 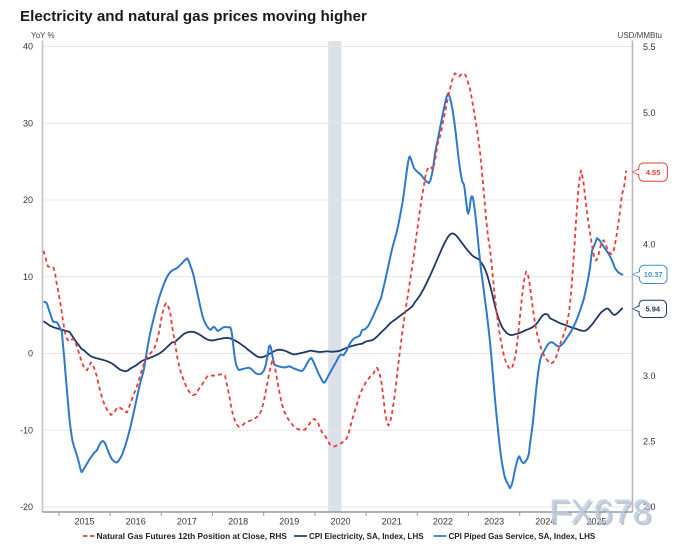 I want to click on svg-text: 30, so click(x=28, y=124).